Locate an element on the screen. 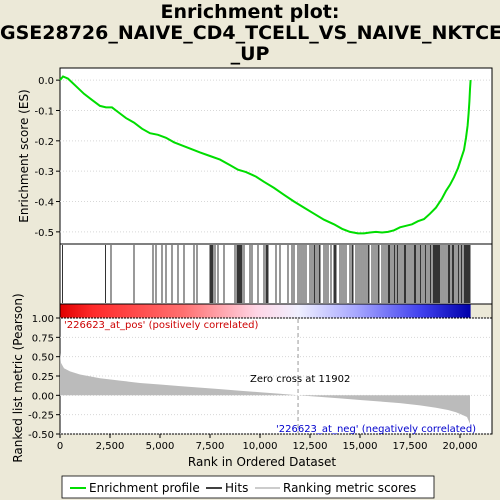  metric-y-axis-label: Ranked list metric (Pearson) is located at coordinates (18, 377).